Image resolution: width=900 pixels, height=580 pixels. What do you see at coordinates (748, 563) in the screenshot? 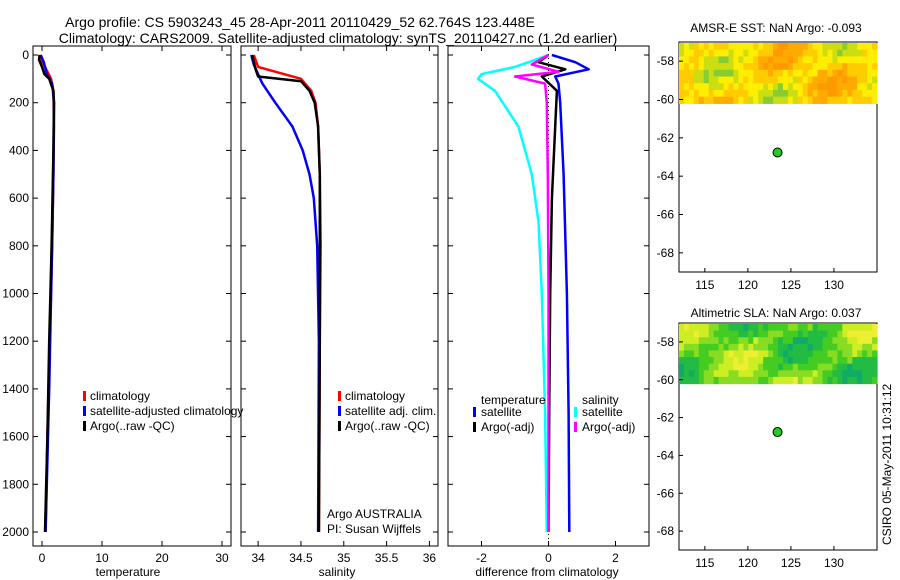
I see `sla_map-xtick-label: 120` at bounding box center [748, 563].